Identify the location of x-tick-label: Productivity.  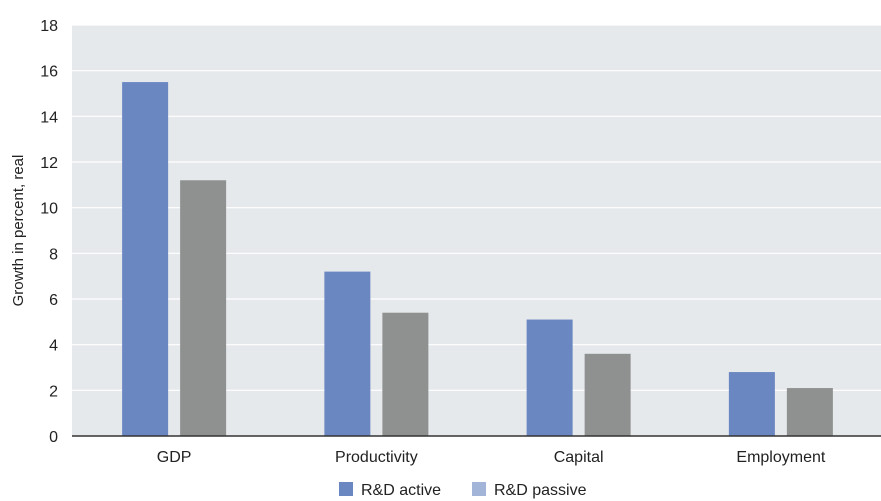
(376, 457).